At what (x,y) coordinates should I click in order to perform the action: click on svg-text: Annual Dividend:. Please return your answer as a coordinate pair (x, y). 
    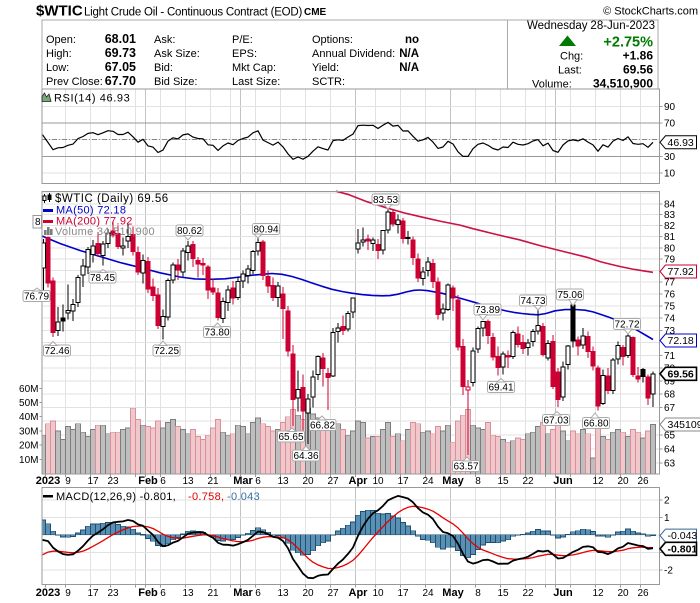
    Looking at the image, I should click on (353, 54).